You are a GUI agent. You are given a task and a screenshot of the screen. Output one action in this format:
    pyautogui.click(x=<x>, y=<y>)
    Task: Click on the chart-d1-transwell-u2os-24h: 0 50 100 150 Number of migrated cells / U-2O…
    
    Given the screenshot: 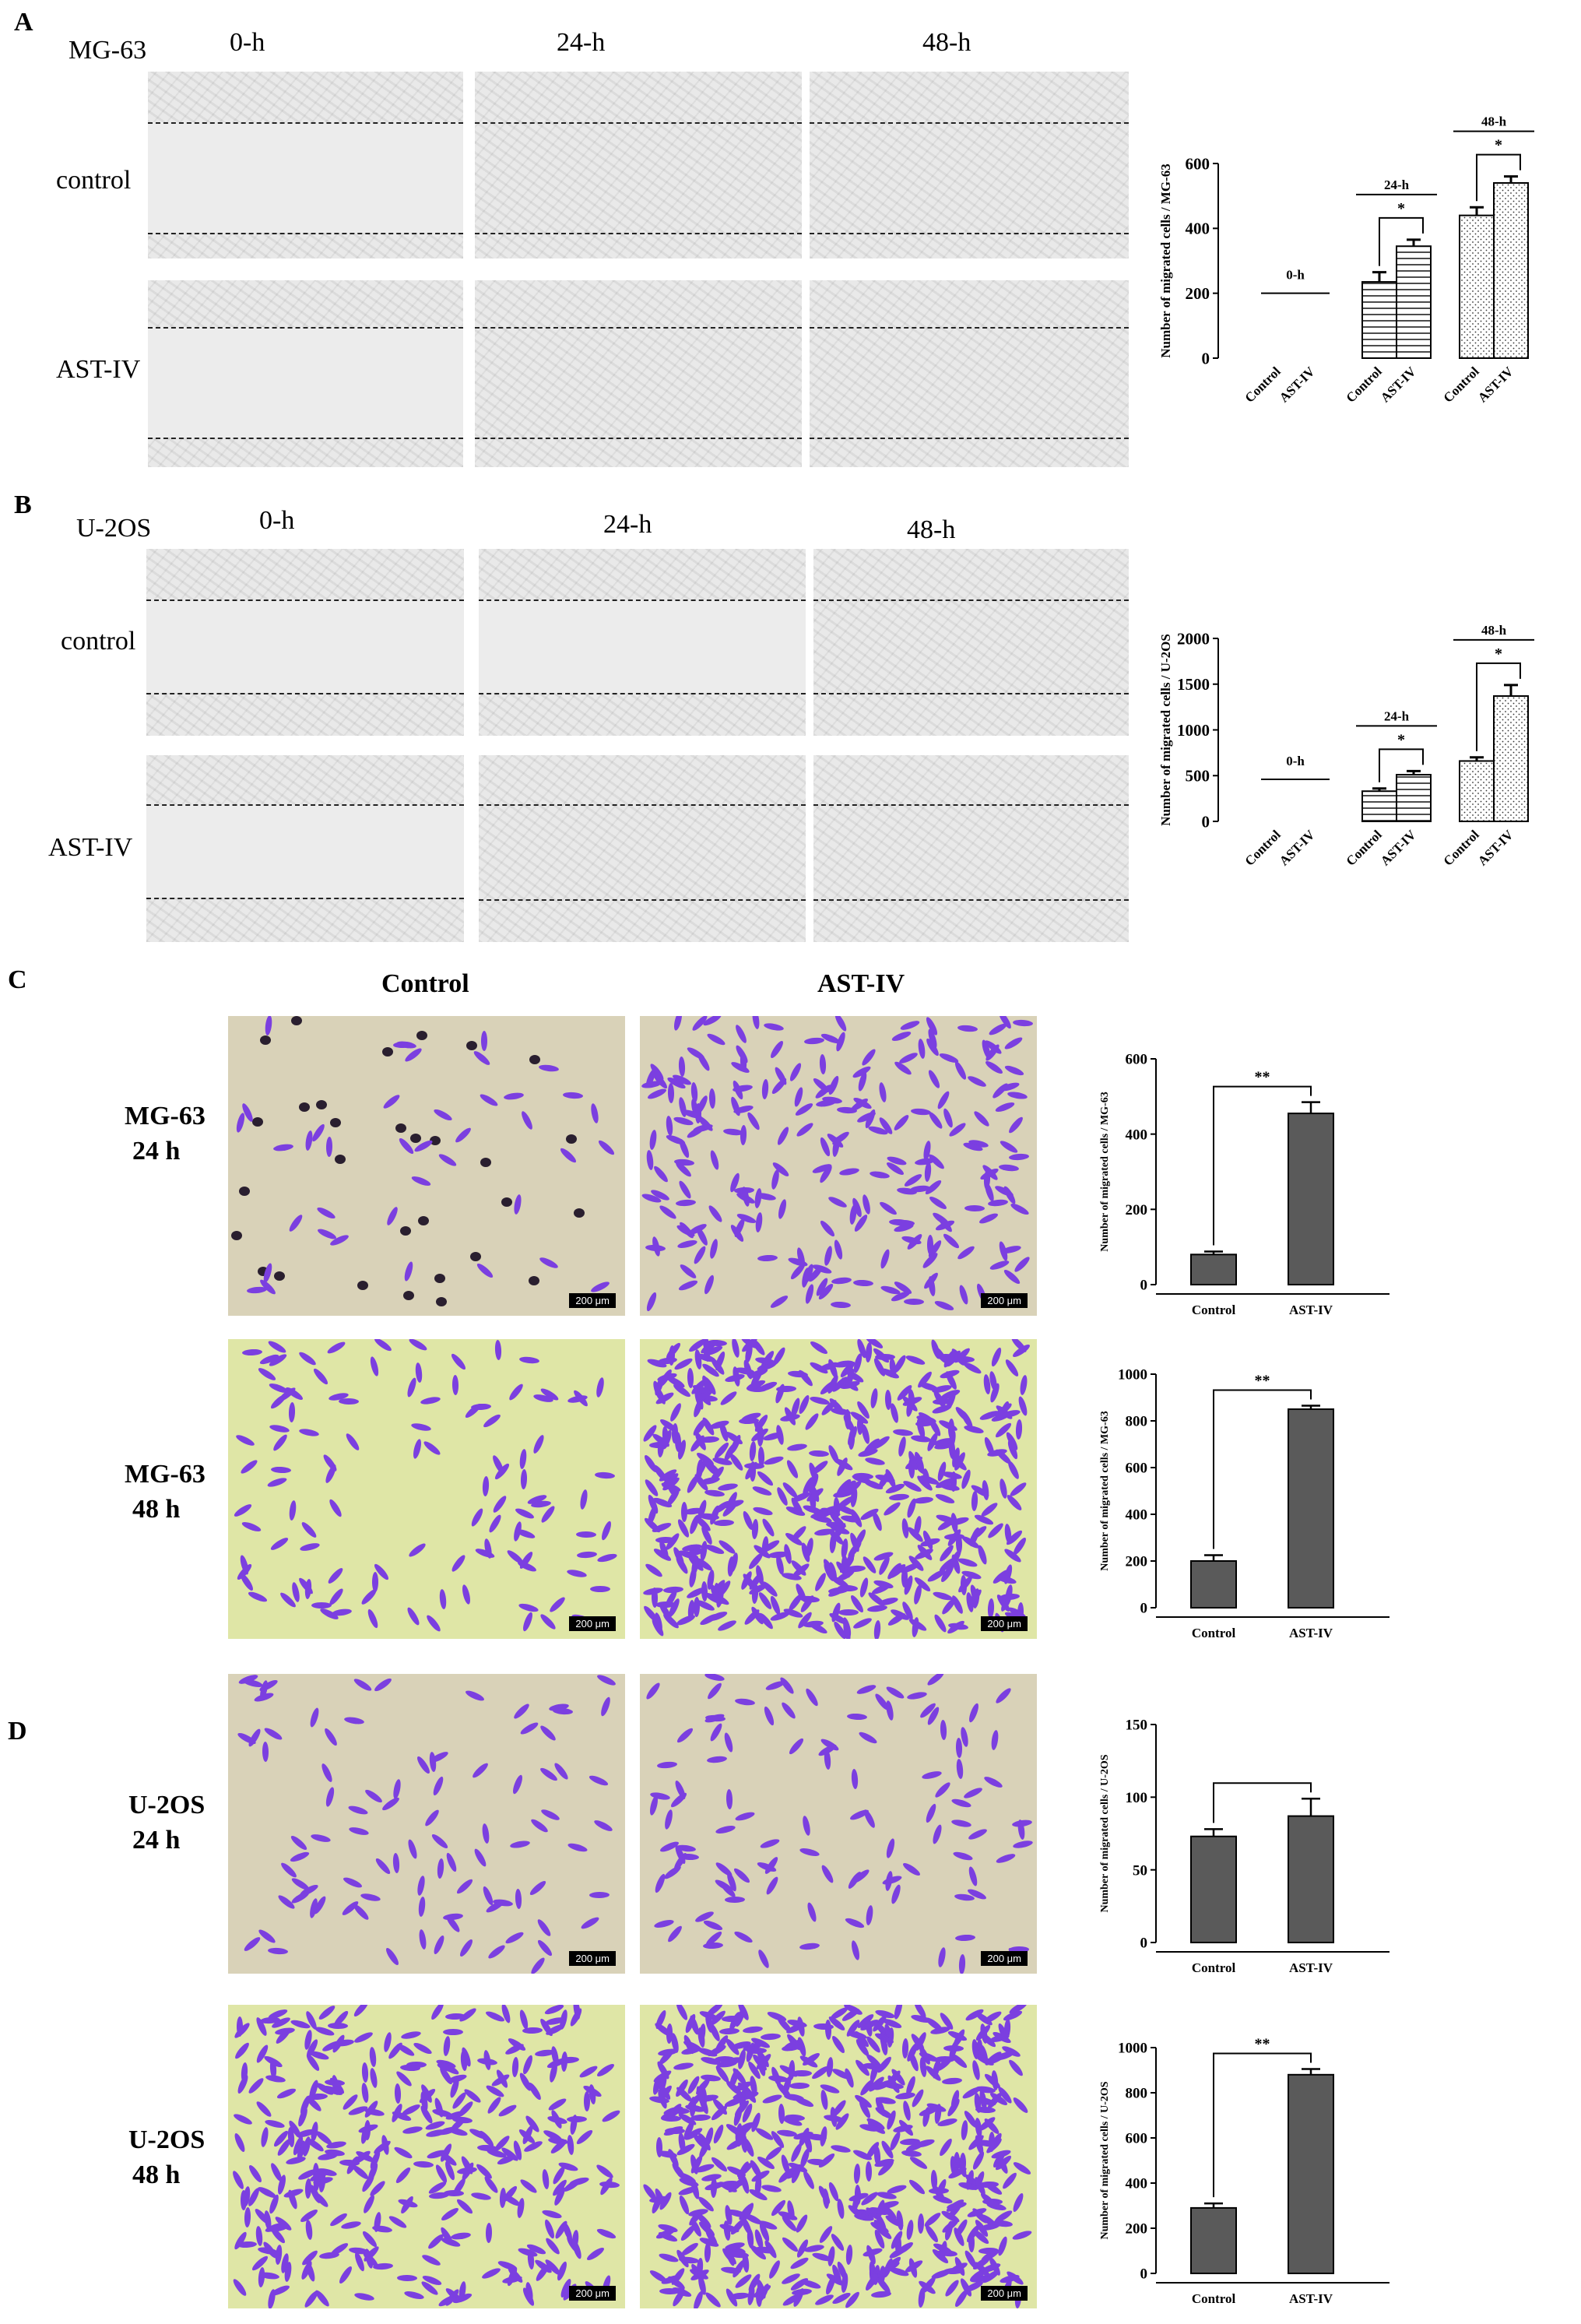 What is the action you would take?
    pyautogui.click(x=1244, y=1847)
    